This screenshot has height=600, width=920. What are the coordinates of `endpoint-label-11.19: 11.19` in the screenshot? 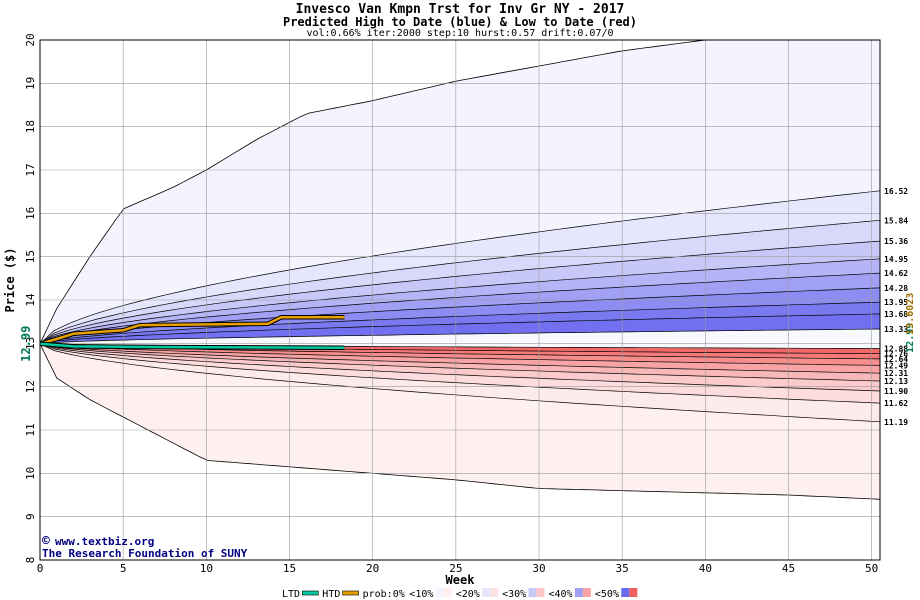 It's located at (896, 422).